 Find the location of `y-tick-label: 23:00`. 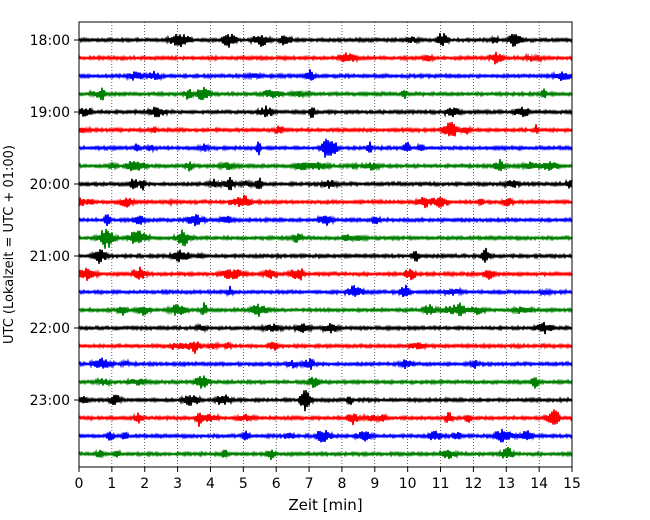

y-tick-label: 23:00 is located at coordinates (50, 401).